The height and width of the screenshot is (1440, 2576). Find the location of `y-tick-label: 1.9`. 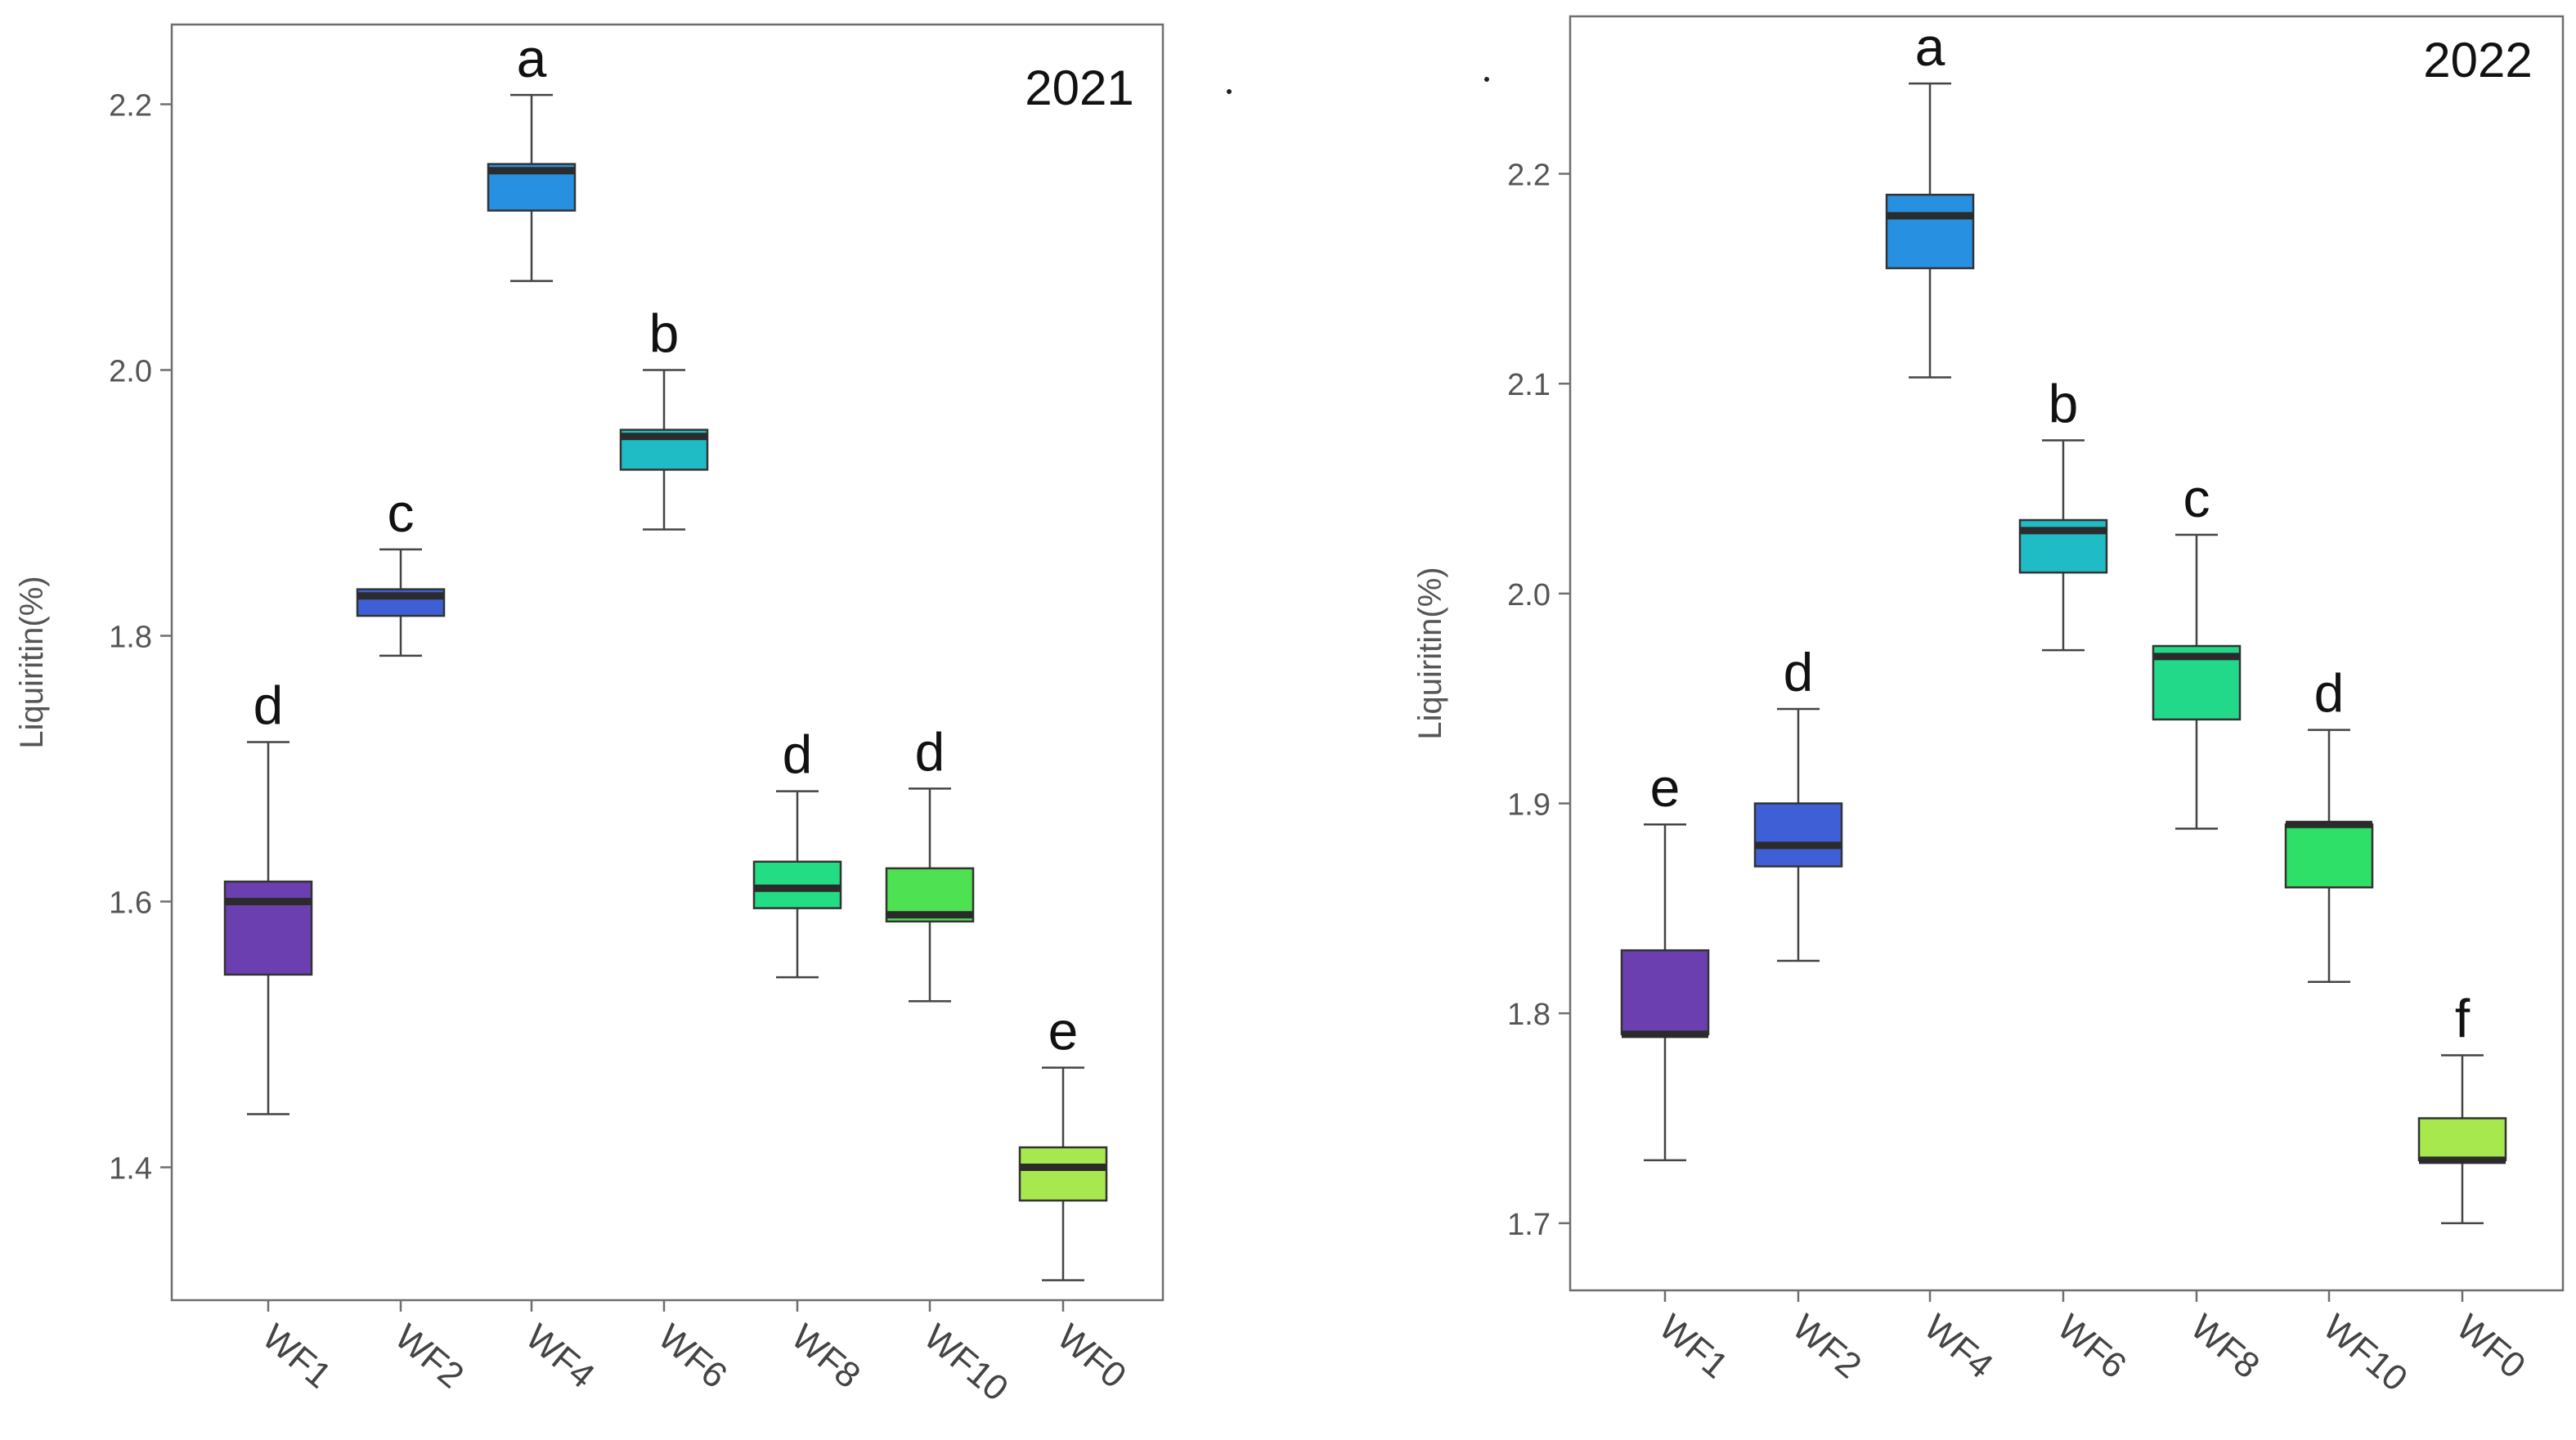

y-tick-label: 1.9 is located at coordinates (1529, 805).